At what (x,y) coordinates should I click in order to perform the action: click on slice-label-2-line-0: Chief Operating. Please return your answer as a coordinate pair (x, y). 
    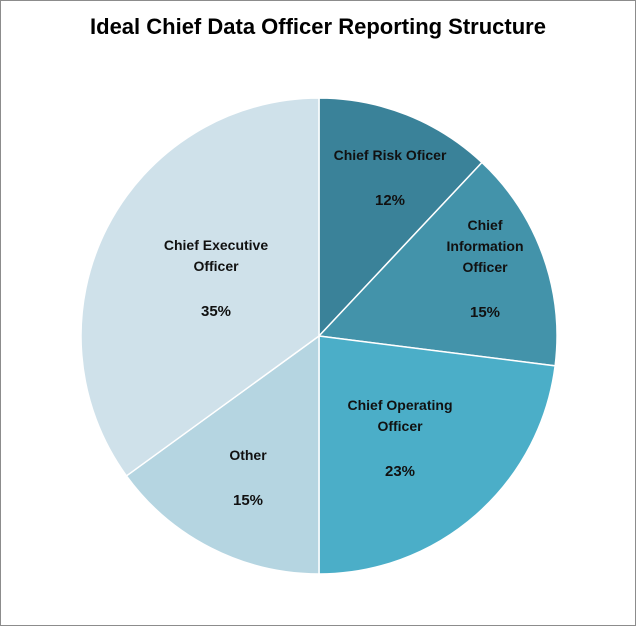
    Looking at the image, I should click on (399, 405).